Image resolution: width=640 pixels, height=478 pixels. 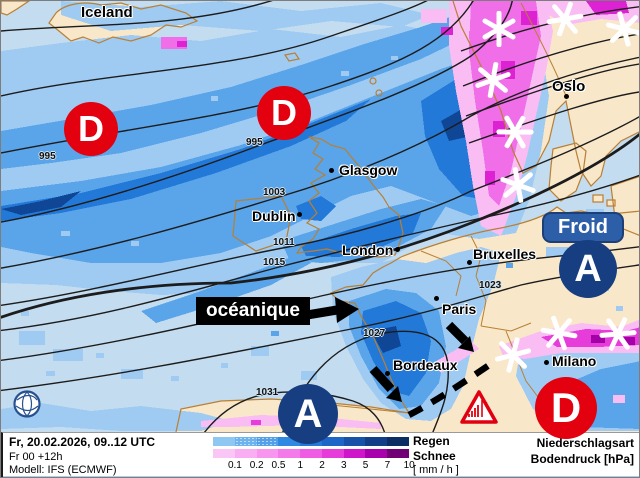 I want to click on isobar-label-1031: 1031, so click(x=267, y=392).